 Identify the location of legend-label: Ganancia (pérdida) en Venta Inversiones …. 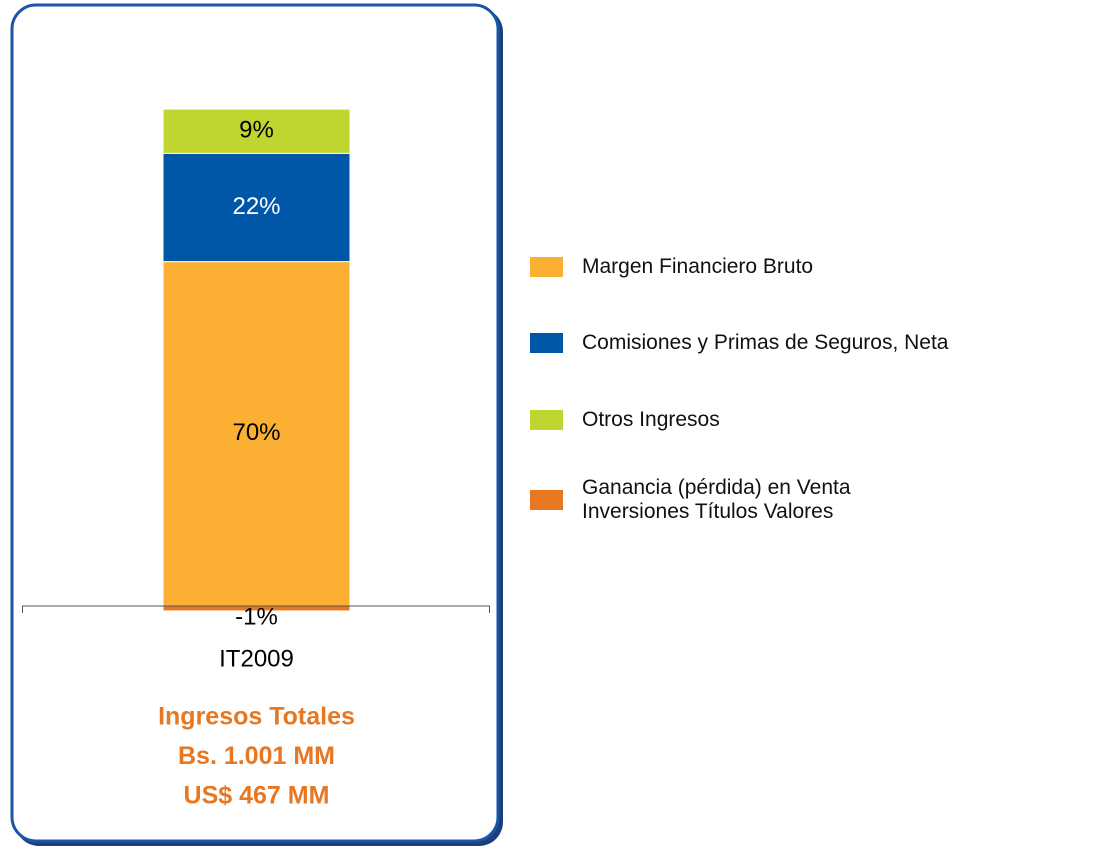
(716, 499).